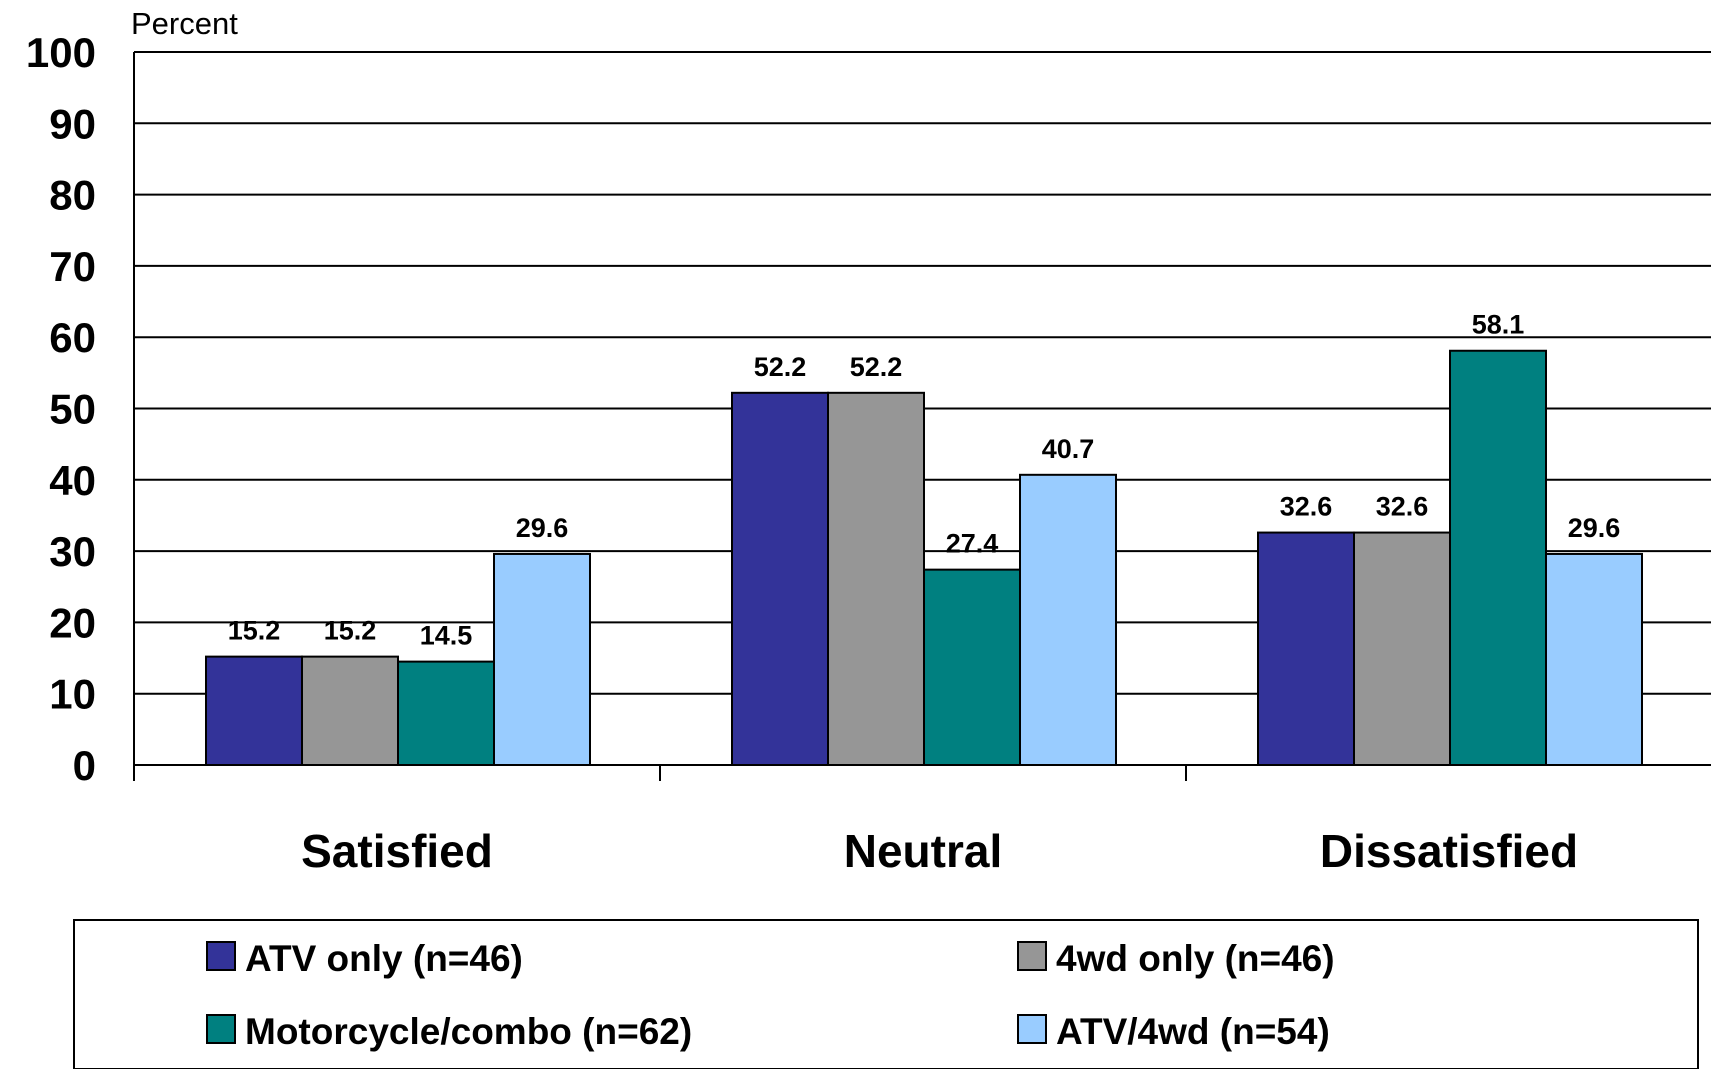  What do you see at coordinates (72, 337) in the screenshot?
I see `y-tick-label: 60` at bounding box center [72, 337].